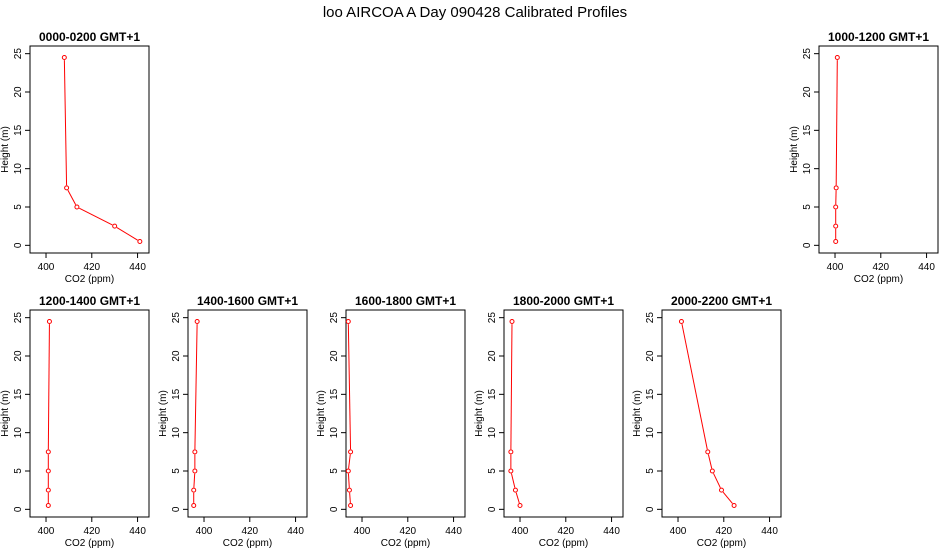 This screenshot has width=950, height=555. What do you see at coordinates (89, 37) in the screenshot?
I see `panel-title: 0000-0200 GMT+1` at bounding box center [89, 37].